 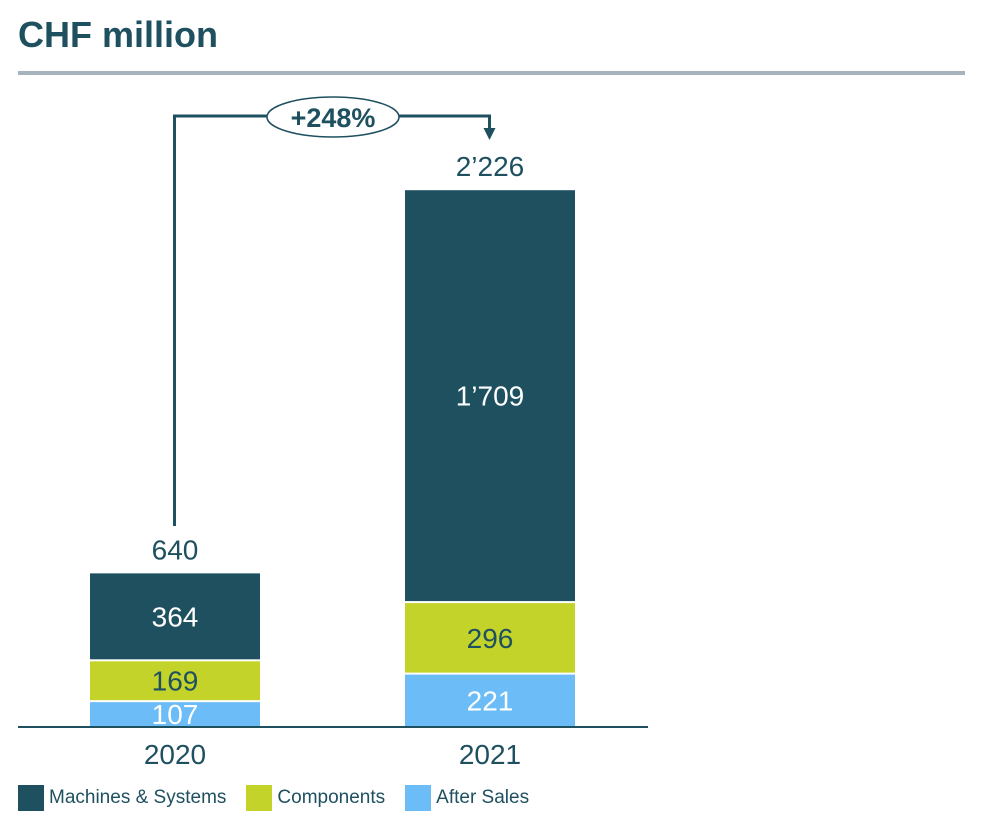 What do you see at coordinates (138, 797) in the screenshot?
I see `legend-label: Machines & Systems` at bounding box center [138, 797].